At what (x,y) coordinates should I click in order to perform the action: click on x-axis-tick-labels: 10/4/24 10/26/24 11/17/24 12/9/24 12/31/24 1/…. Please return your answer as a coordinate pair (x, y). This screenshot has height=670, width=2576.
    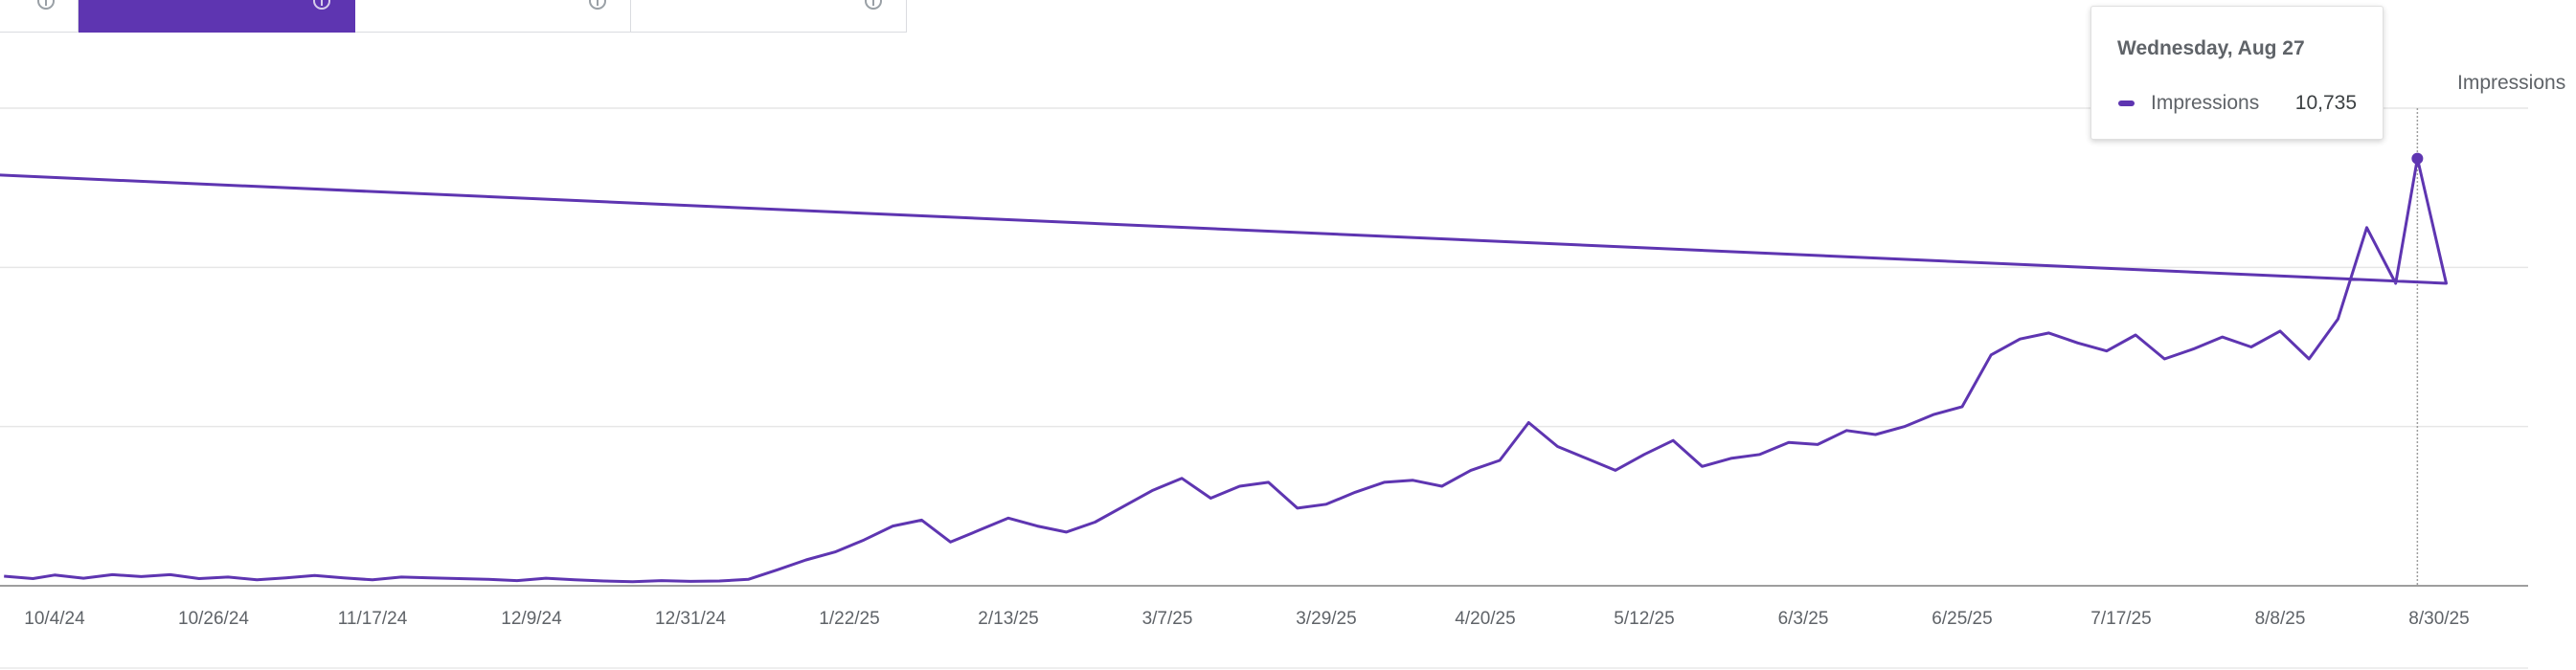
    Looking at the image, I should click on (1246, 619).